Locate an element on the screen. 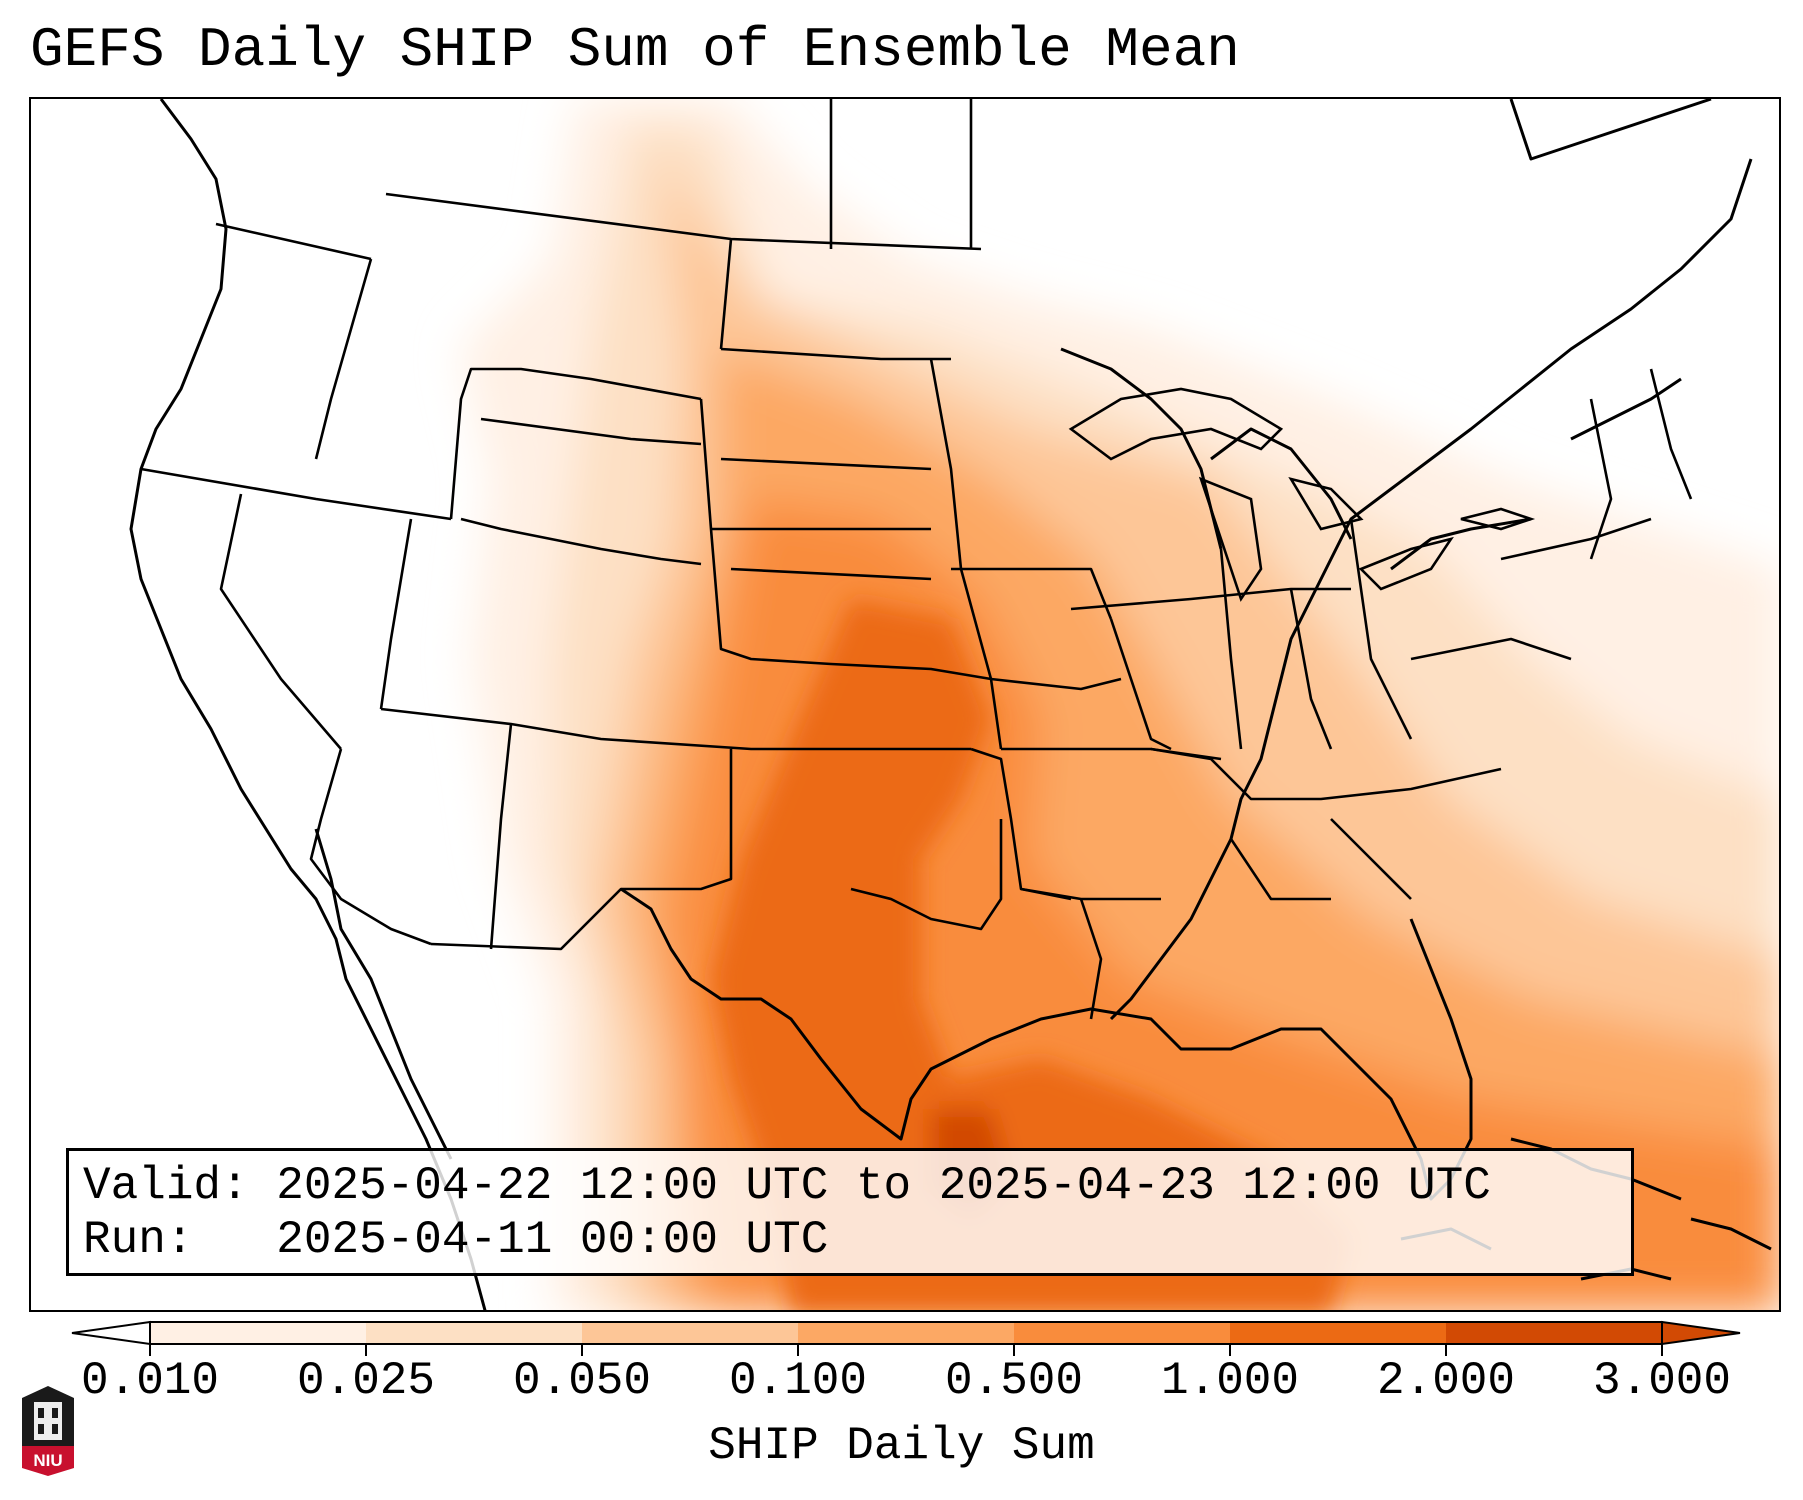  valid-label: Valid: is located at coordinates (166, 1186).